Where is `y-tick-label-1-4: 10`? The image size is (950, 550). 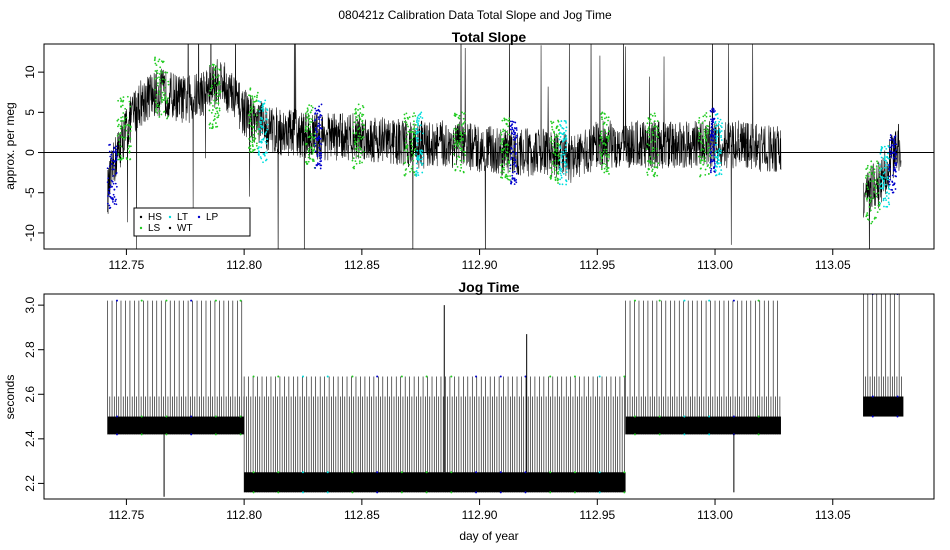
y-tick-label-1-4: 10 is located at coordinates (30, 72).